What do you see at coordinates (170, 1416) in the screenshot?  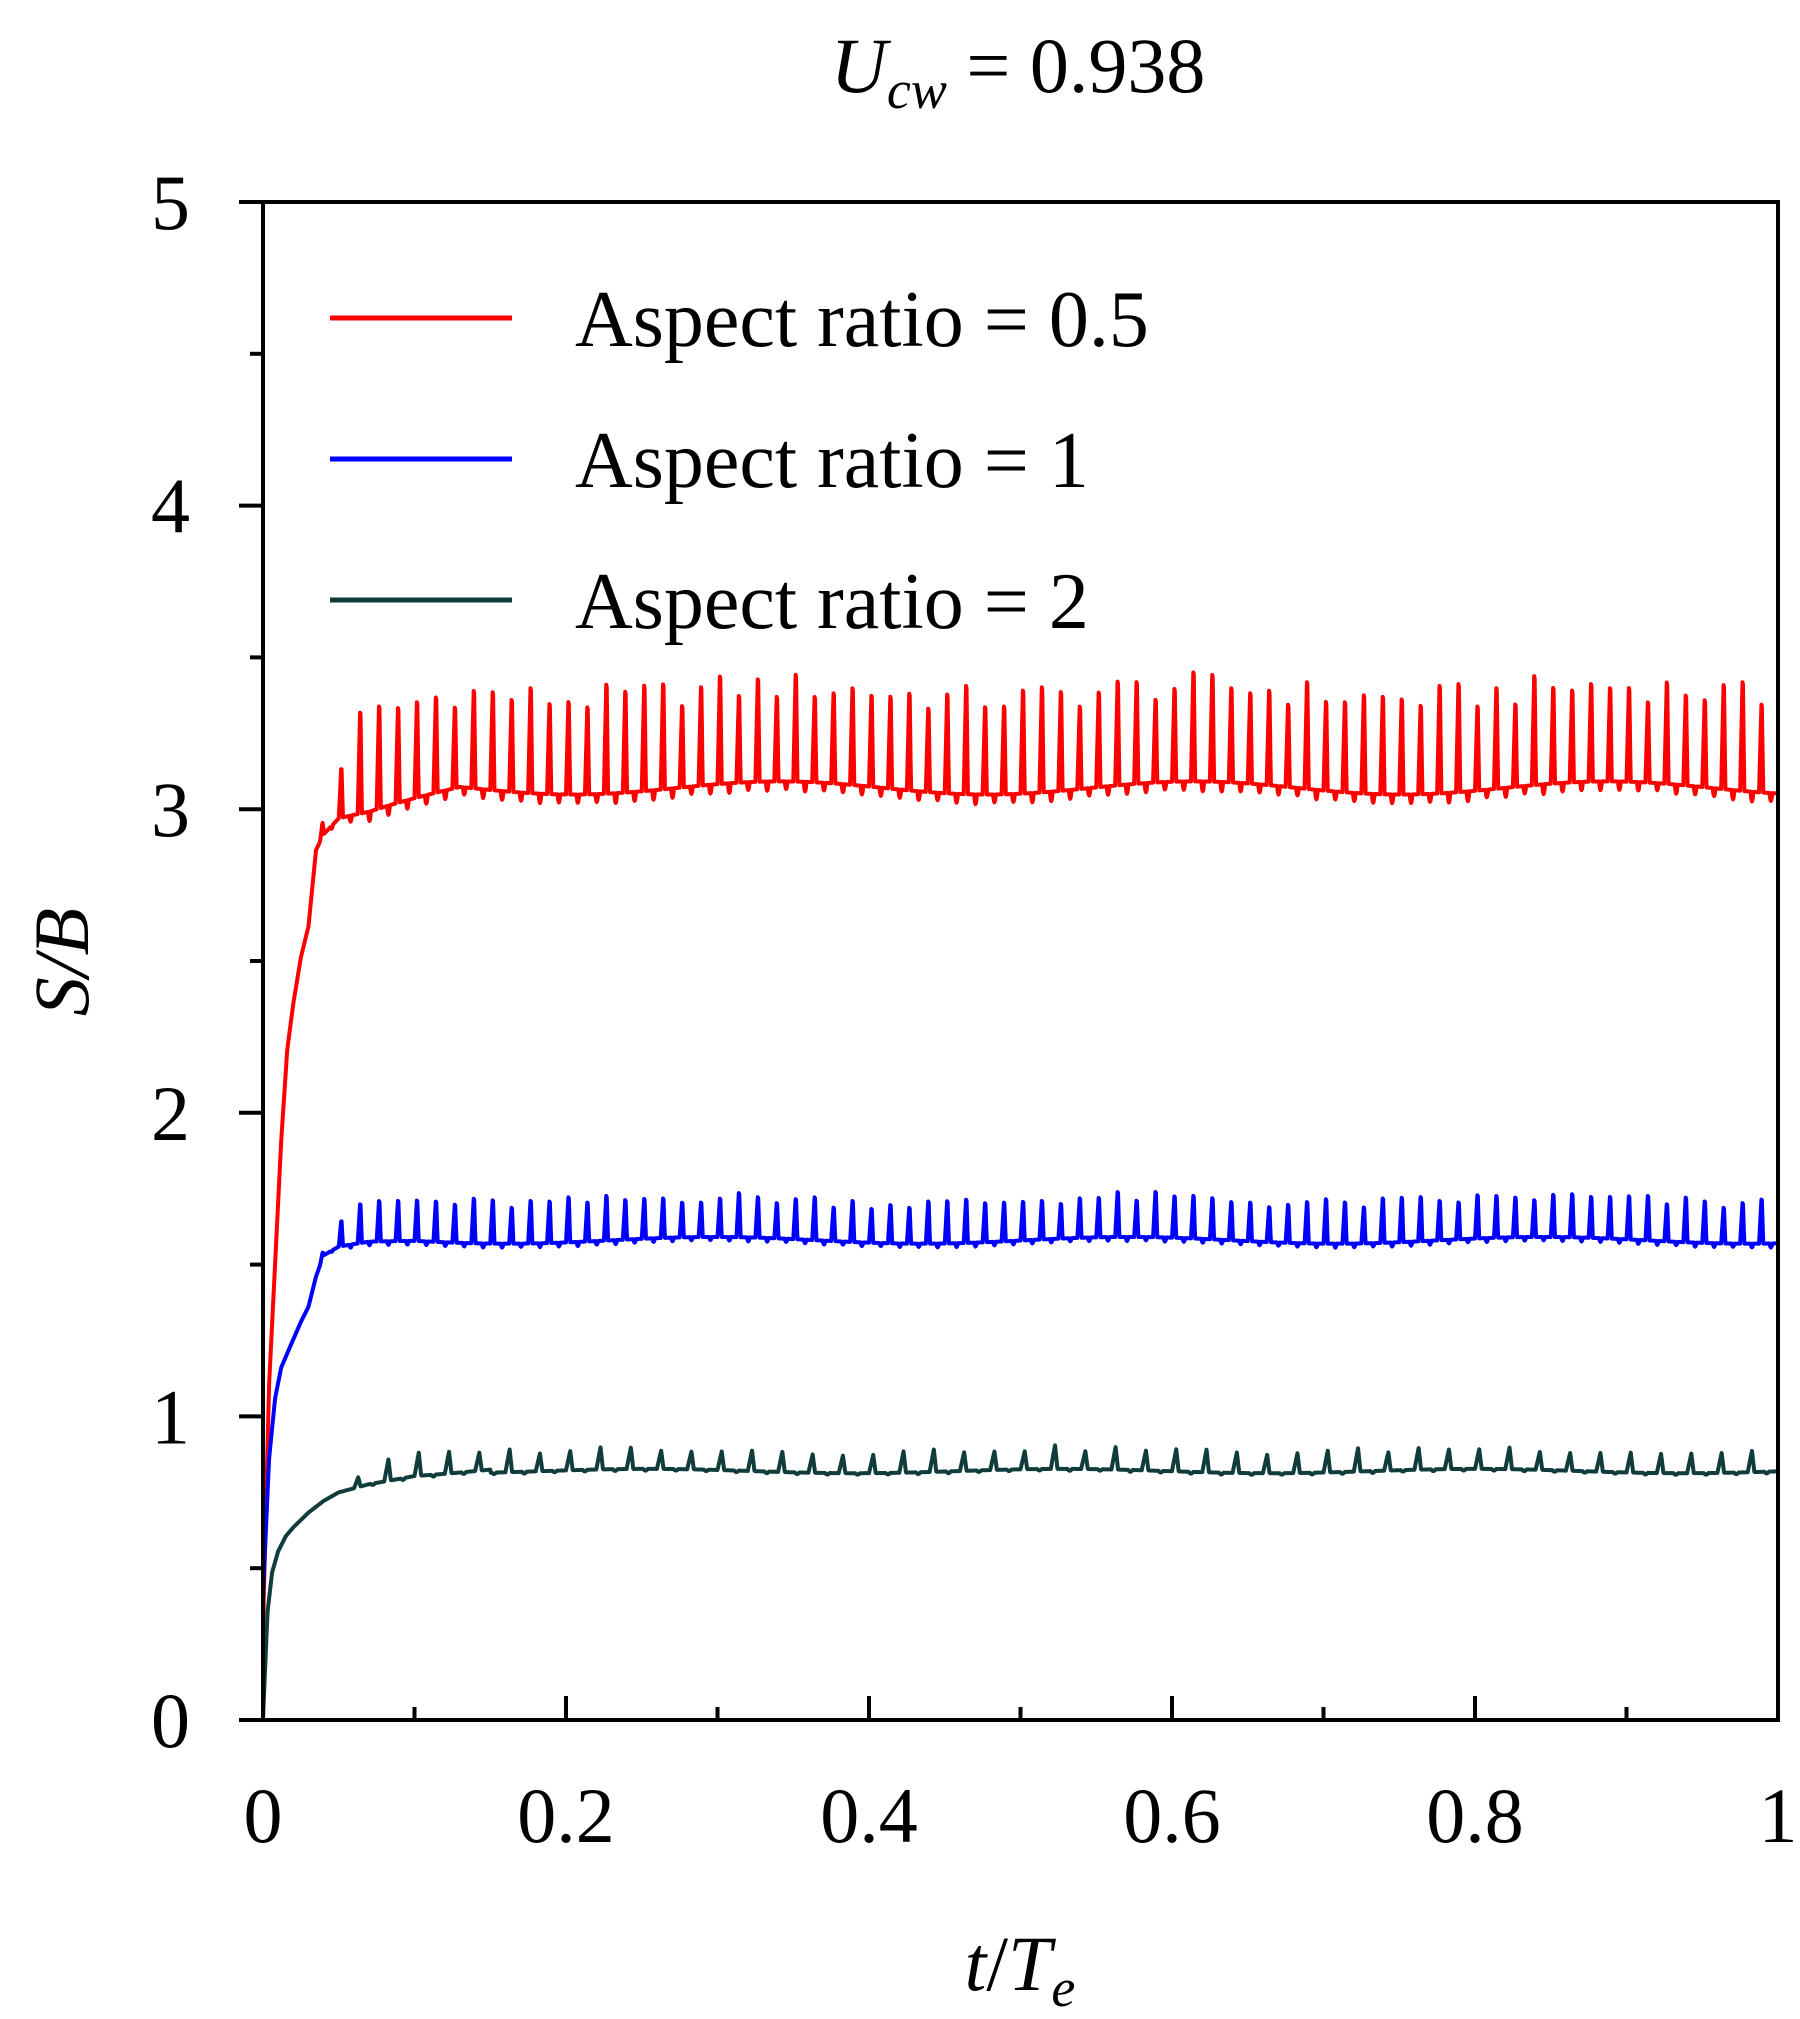 I see `y-tick-label: 1` at bounding box center [170, 1416].